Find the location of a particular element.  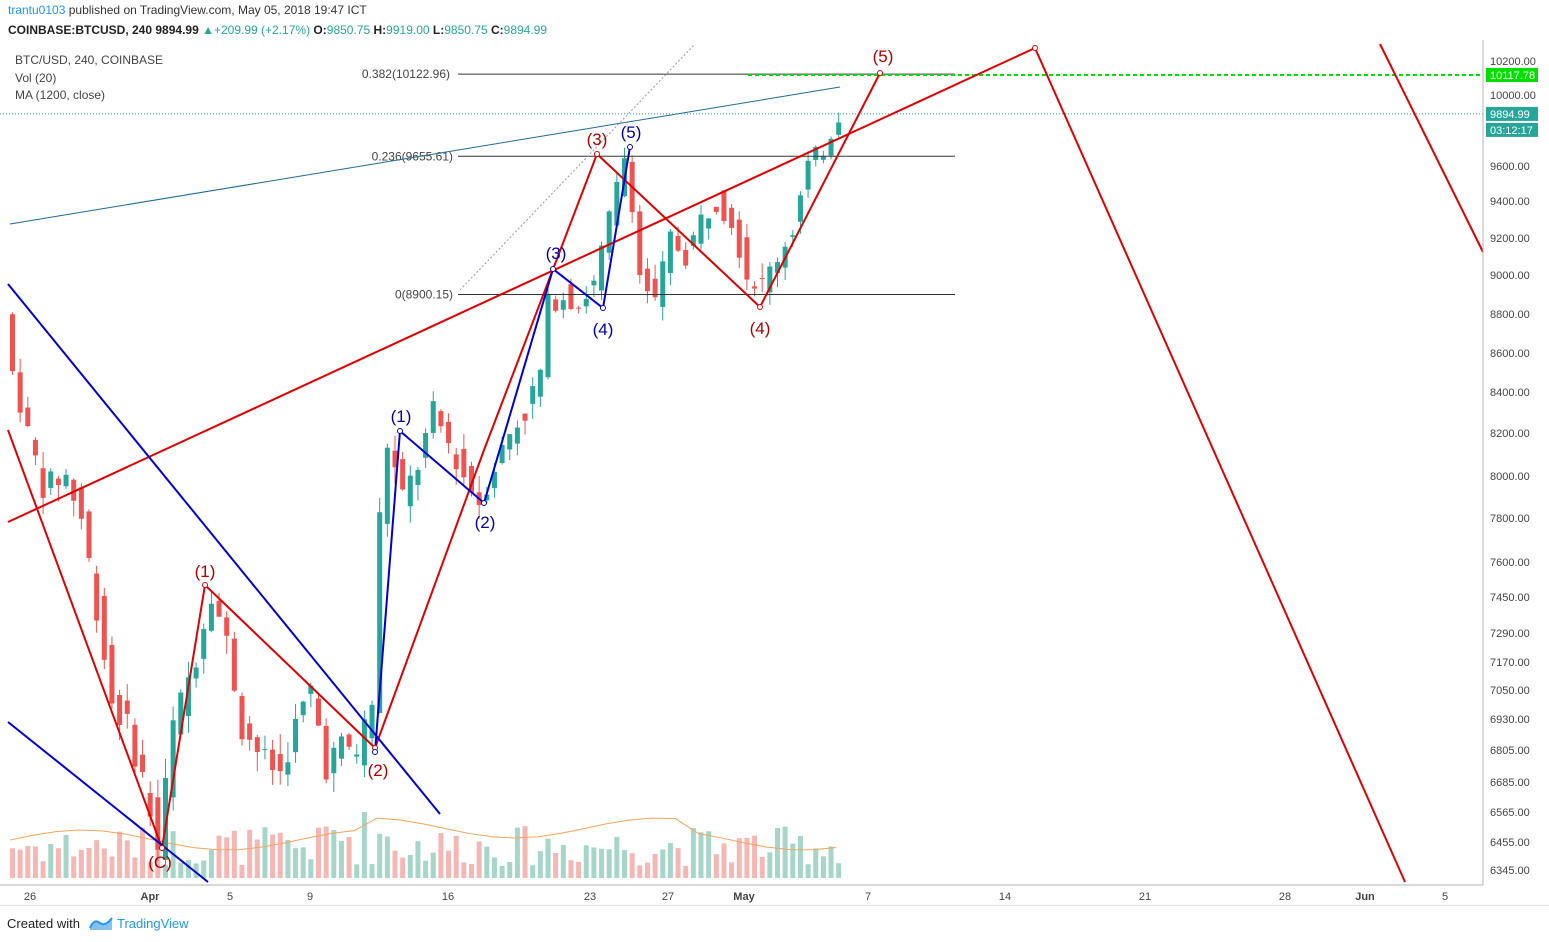

price-tick-label: 6455.00 is located at coordinates (1510, 843).